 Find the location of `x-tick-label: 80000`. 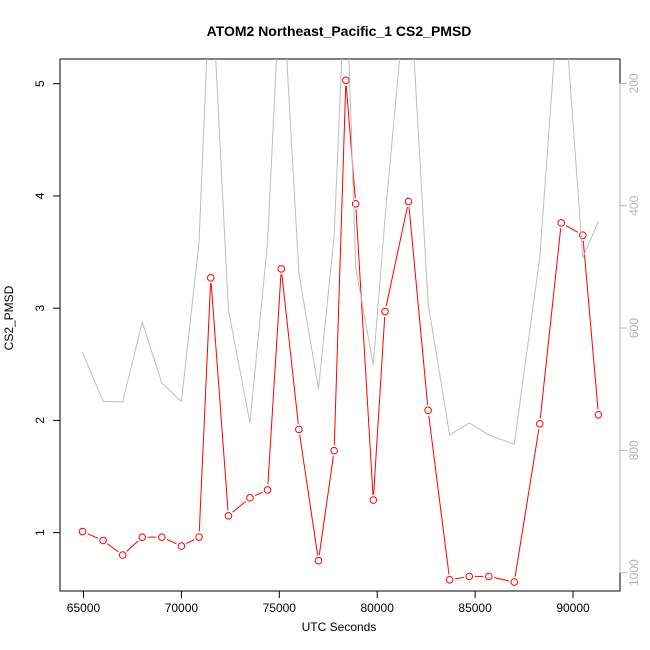

x-tick-label: 80000 is located at coordinates (378, 608).